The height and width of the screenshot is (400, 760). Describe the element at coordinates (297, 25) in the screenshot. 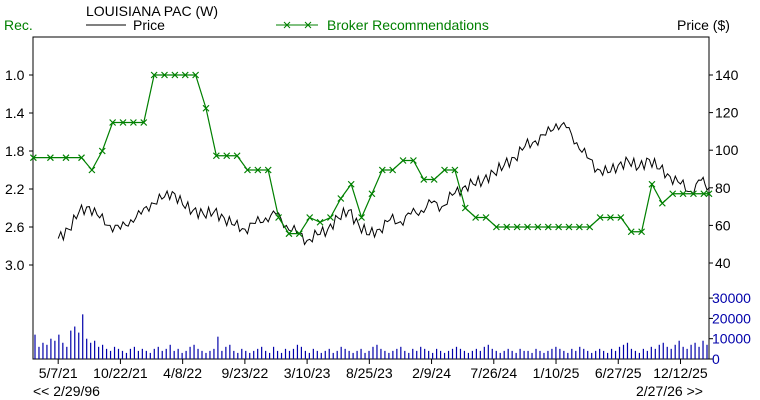

I see `legend-recommendations-marker` at that location.